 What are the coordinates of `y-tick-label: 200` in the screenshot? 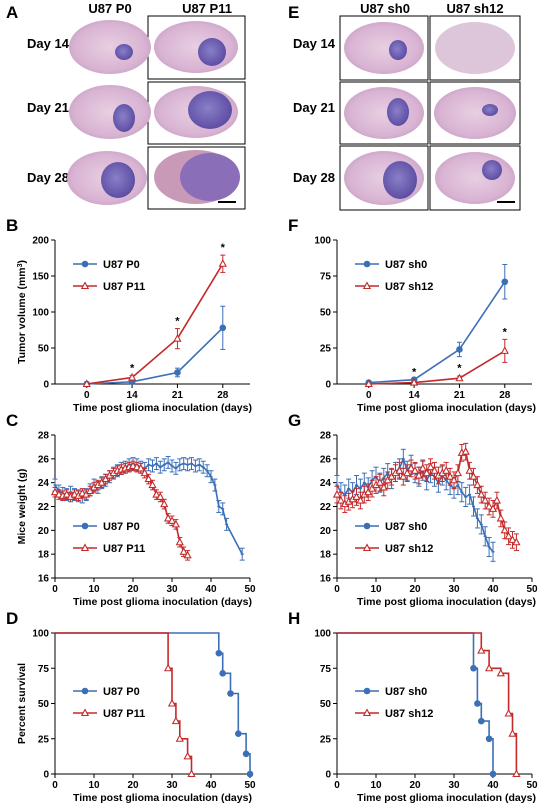 It's located at (40, 241).